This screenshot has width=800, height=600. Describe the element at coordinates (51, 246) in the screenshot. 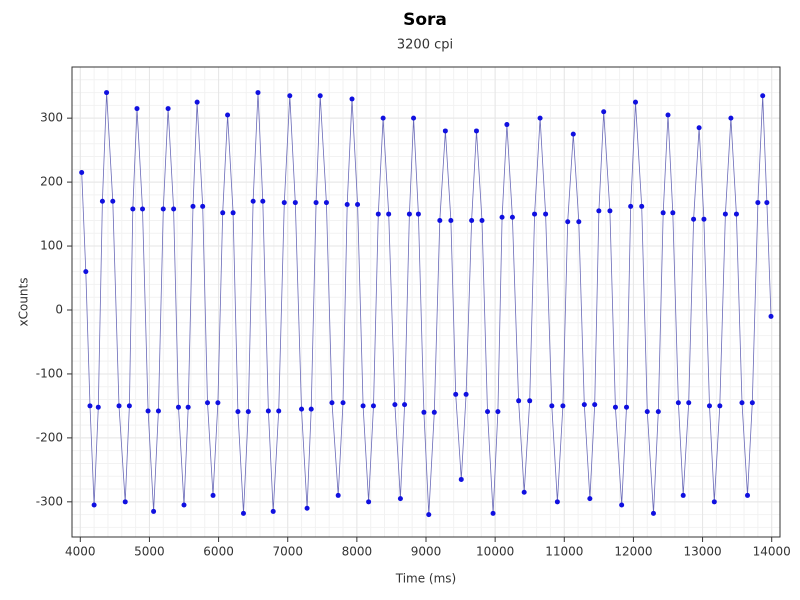

I see `y-tick-label: 100` at that location.